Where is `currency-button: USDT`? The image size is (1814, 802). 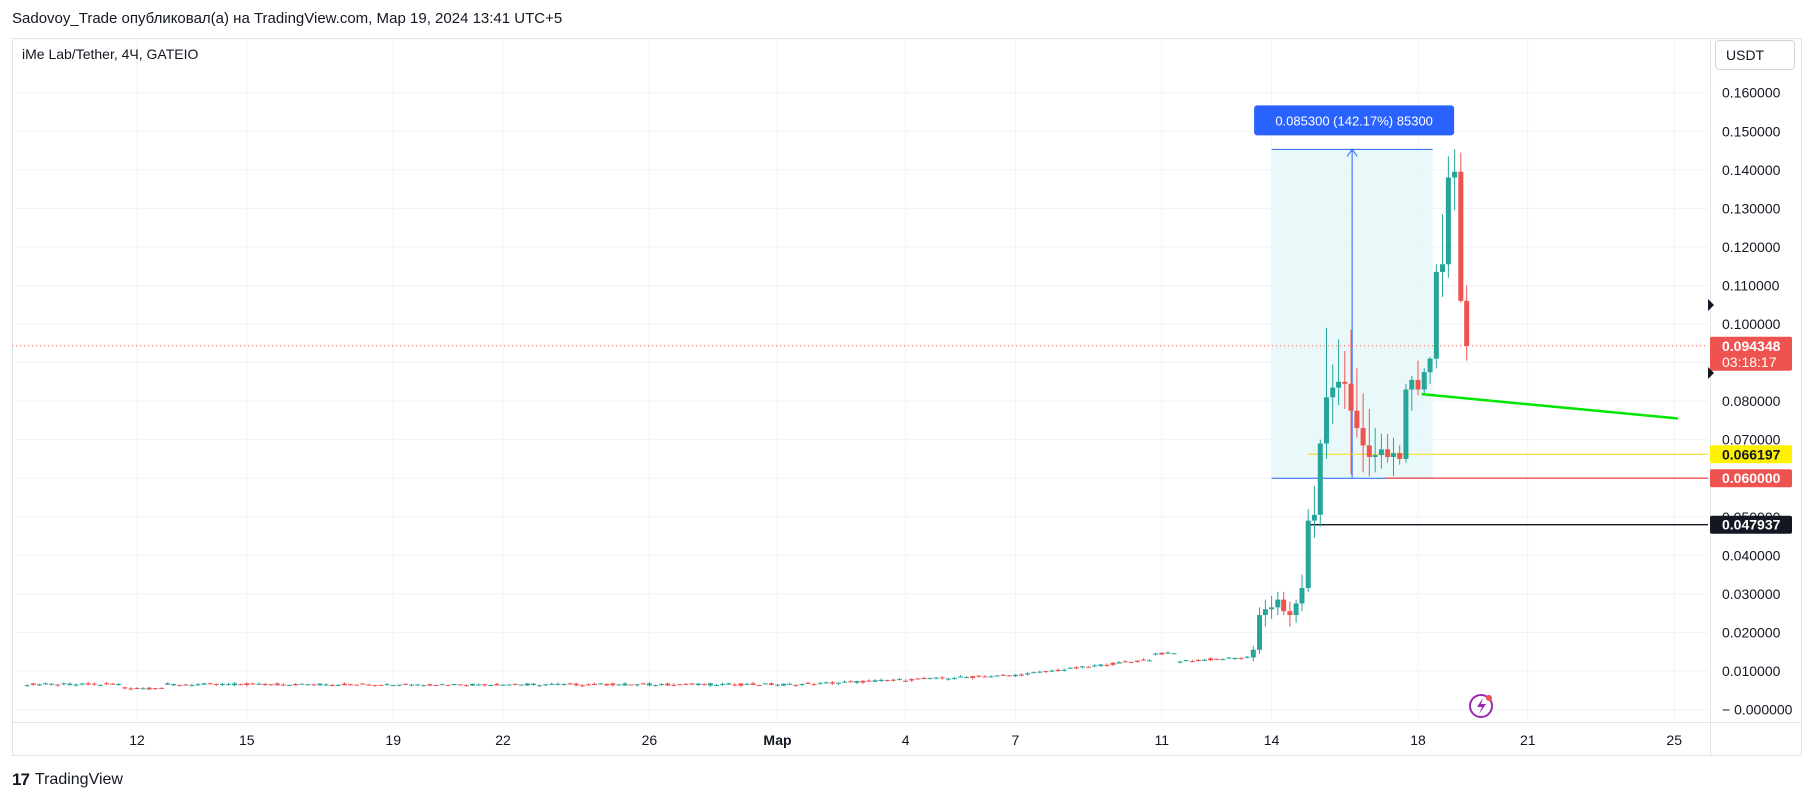
currency-button: USDT is located at coordinates (1755, 55).